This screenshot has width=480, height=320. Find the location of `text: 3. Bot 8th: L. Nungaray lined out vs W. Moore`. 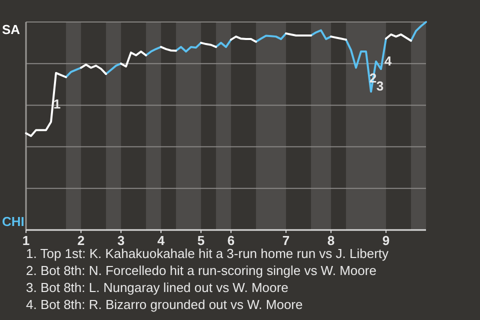

text: 3. Bot 8th: L. Nungaray lined out vs W. Moore is located at coordinates (157, 287).